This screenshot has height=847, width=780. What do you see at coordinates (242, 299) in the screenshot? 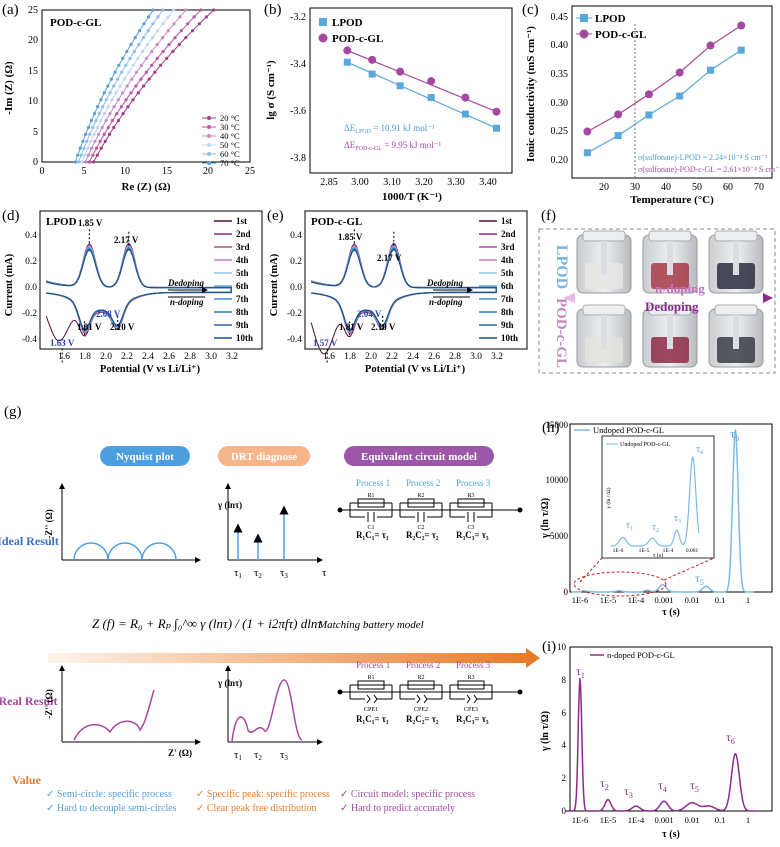
I see `legend-label: 7th` at bounding box center [242, 299].